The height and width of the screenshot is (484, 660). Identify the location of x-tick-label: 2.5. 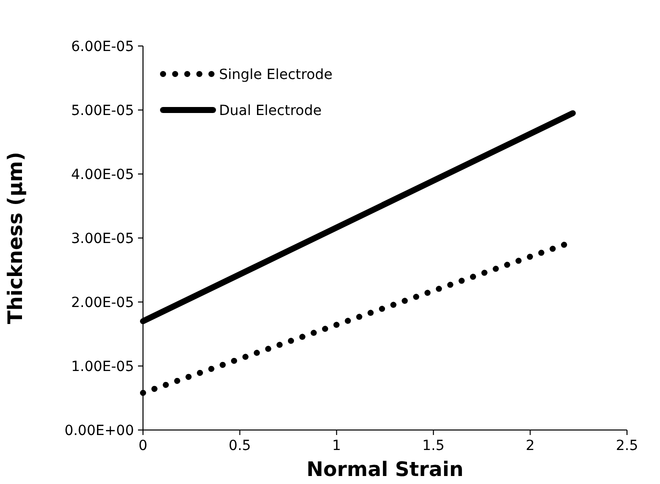
(627, 446).